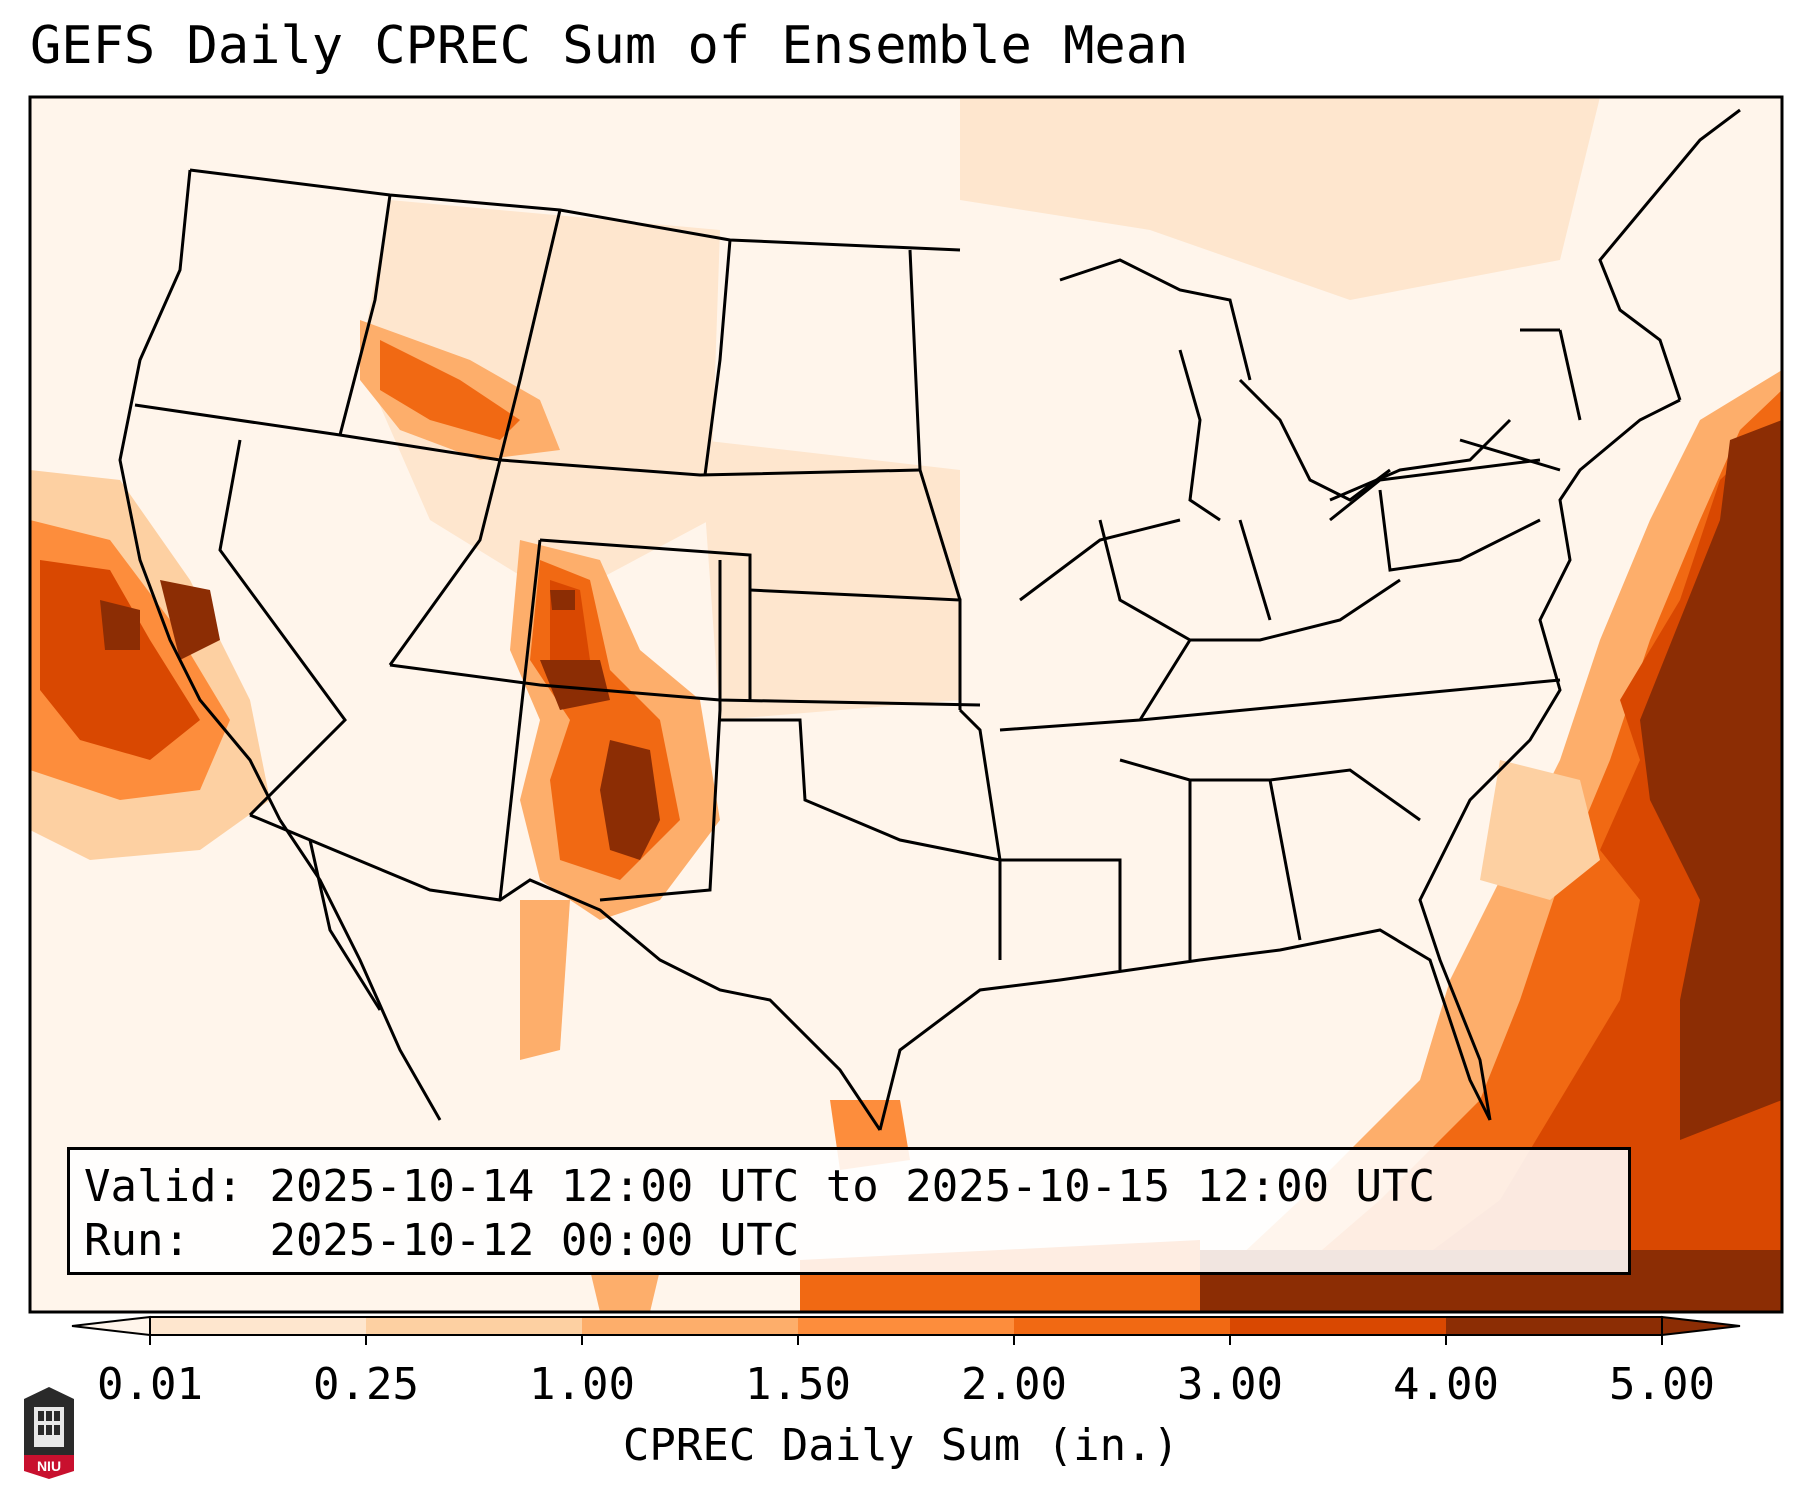 Image resolution: width=1803 pixels, height=1500 pixels. Describe the element at coordinates (1662, 1384) in the screenshot. I see `colorbar-tick-label: 5.00` at that location.